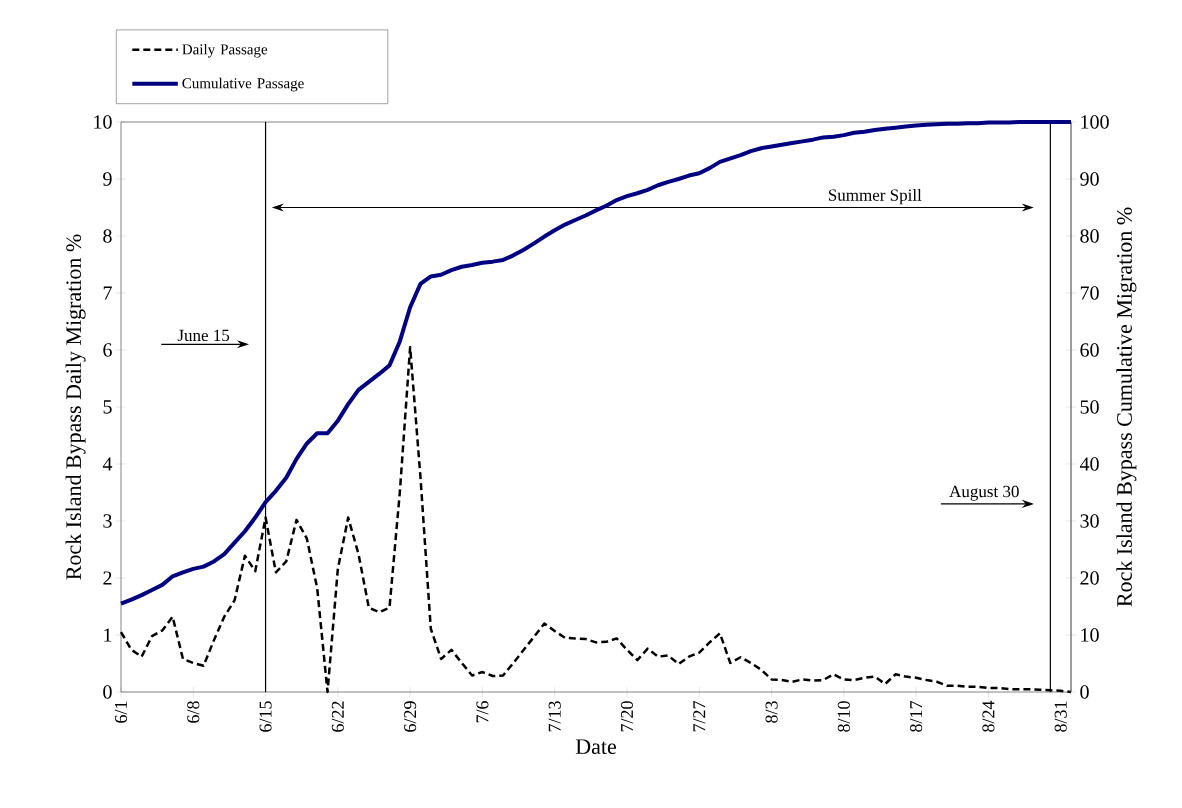 The height and width of the screenshot is (808, 1182). What do you see at coordinates (265, 716) in the screenshot?
I see `x-tick-label: 6/15` at bounding box center [265, 716].